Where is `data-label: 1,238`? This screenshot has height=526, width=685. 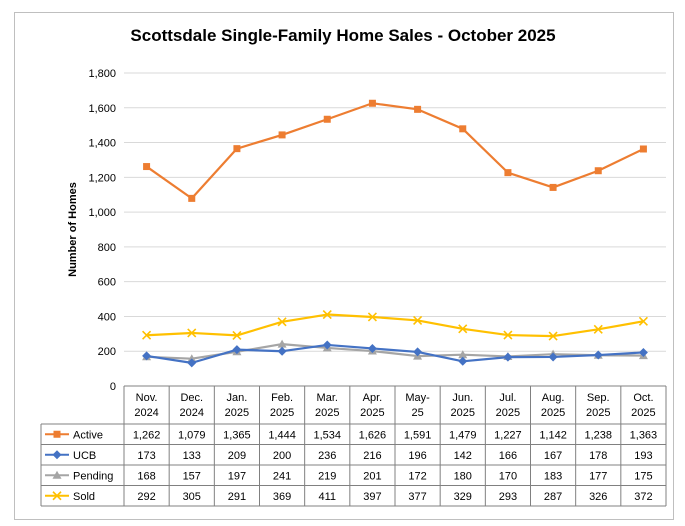 data-label: 1,238 is located at coordinates (598, 435).